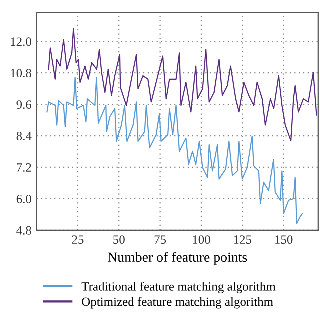  I want to click on x-axis-title: Number of feature points, so click(178, 258).